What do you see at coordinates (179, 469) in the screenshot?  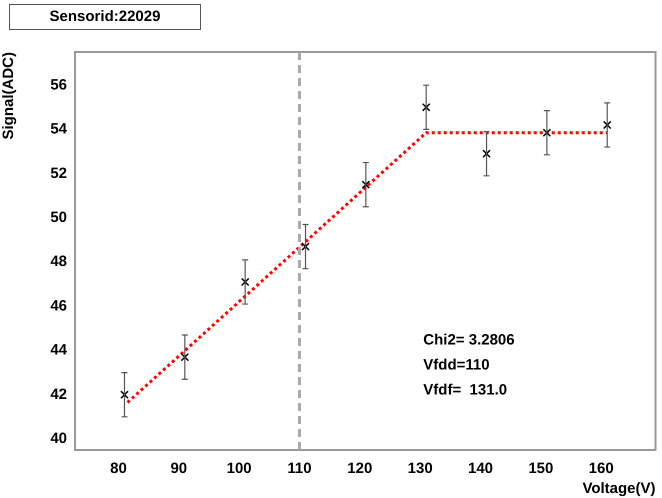 I see `x-tick-label: 90` at bounding box center [179, 469].